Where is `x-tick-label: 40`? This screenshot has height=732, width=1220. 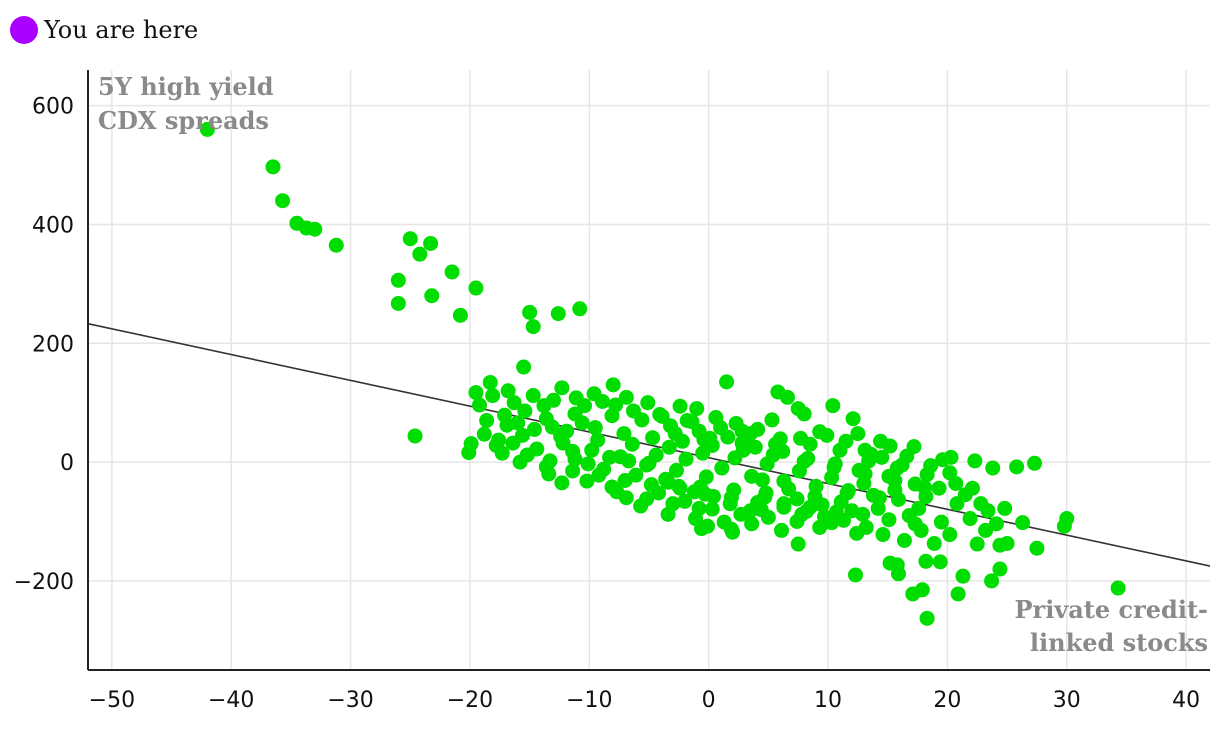 x-tick-label: 40 is located at coordinates (1186, 700).